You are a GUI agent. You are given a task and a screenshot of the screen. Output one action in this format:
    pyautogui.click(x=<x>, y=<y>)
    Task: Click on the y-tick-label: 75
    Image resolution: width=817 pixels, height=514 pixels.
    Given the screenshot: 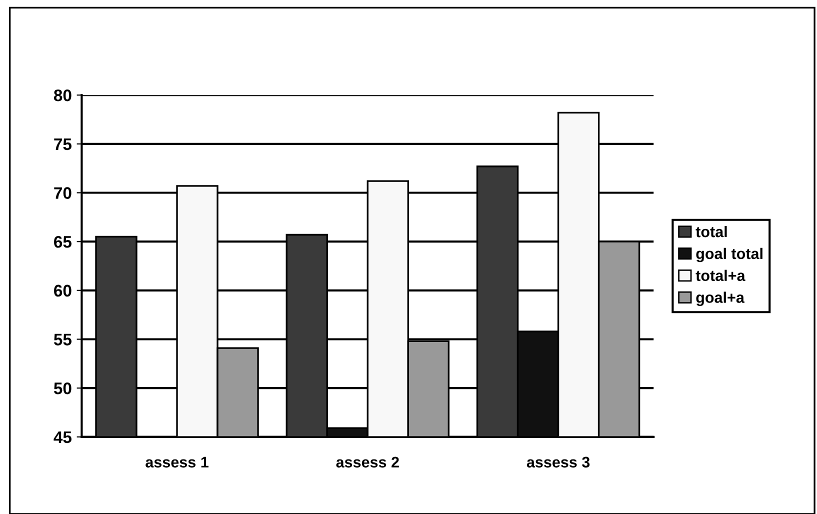 What is the action you would take?
    pyautogui.click(x=63, y=144)
    